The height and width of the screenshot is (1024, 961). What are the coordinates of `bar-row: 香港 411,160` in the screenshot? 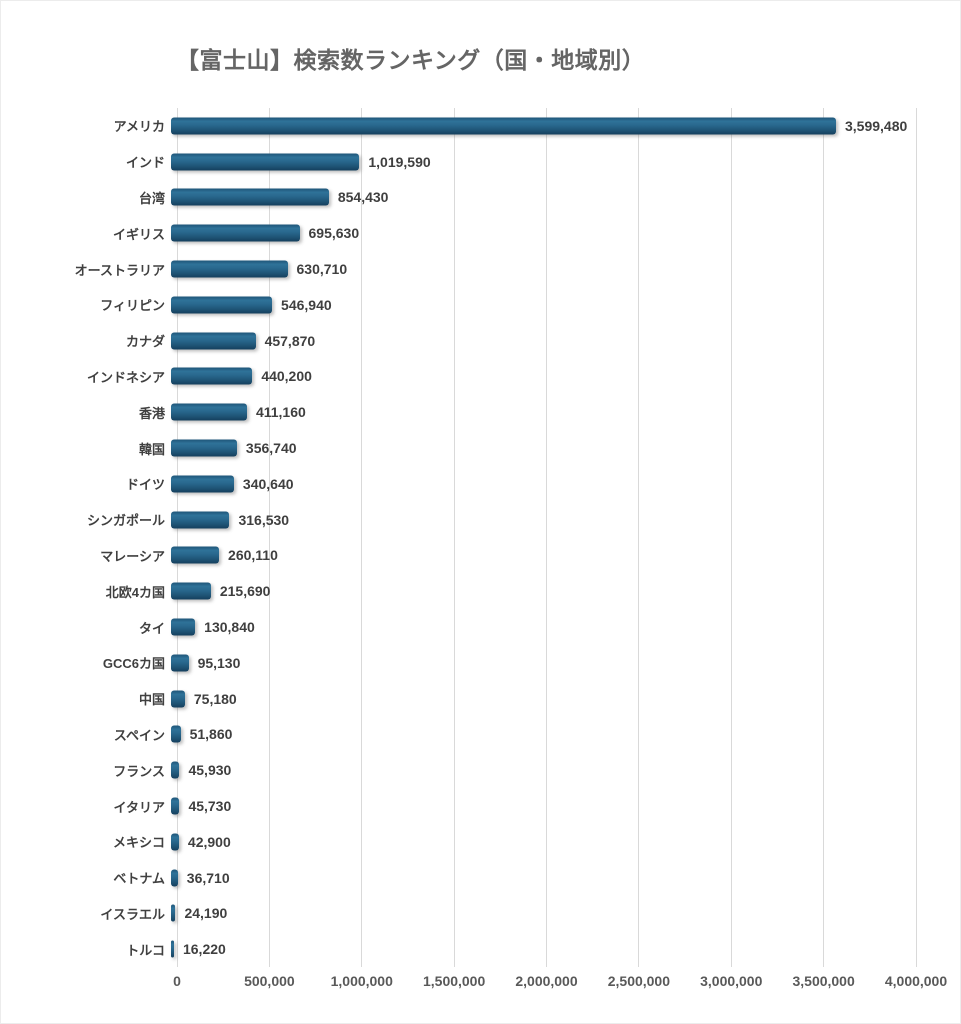 It's located at (458, 412).